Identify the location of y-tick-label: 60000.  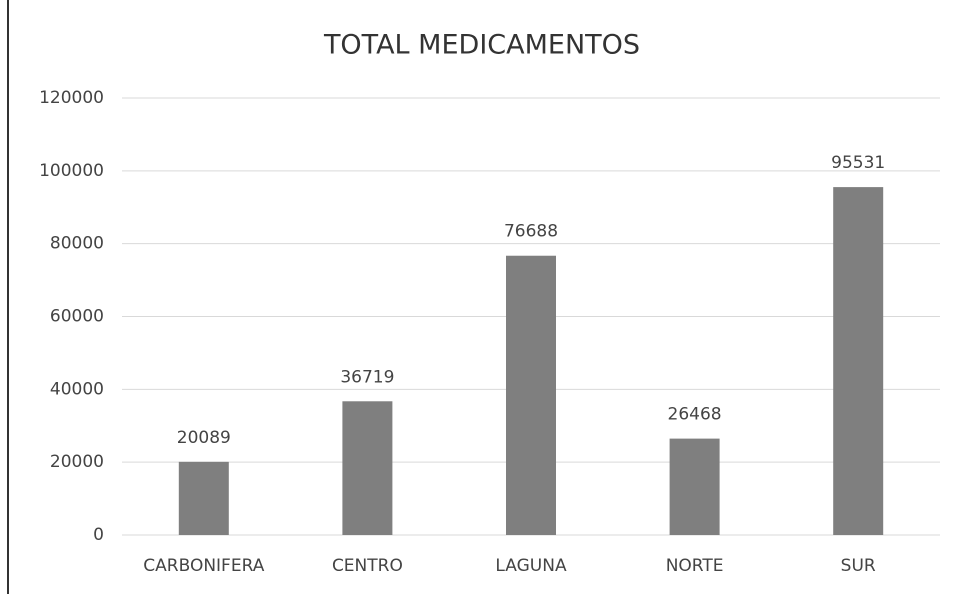
(77, 317).